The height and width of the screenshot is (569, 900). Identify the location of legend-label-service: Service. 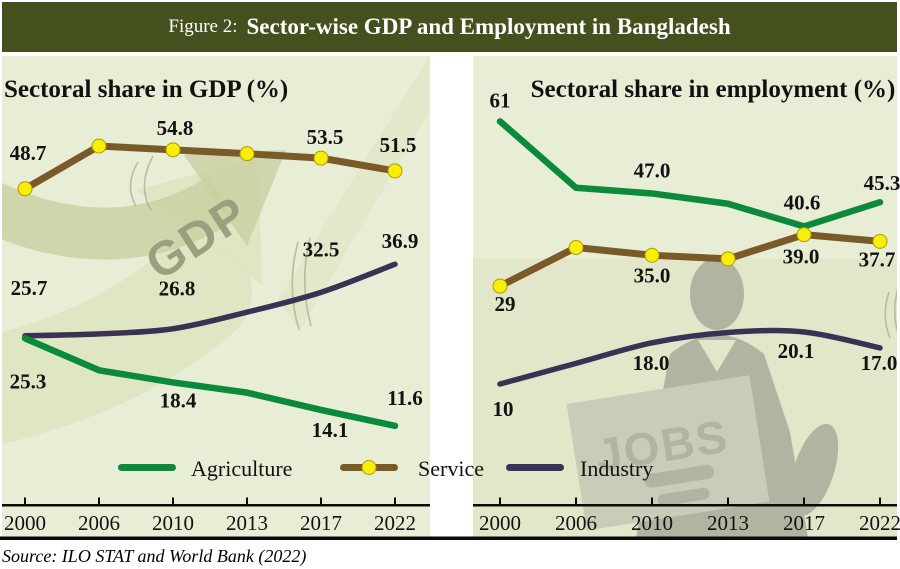
(451, 468).